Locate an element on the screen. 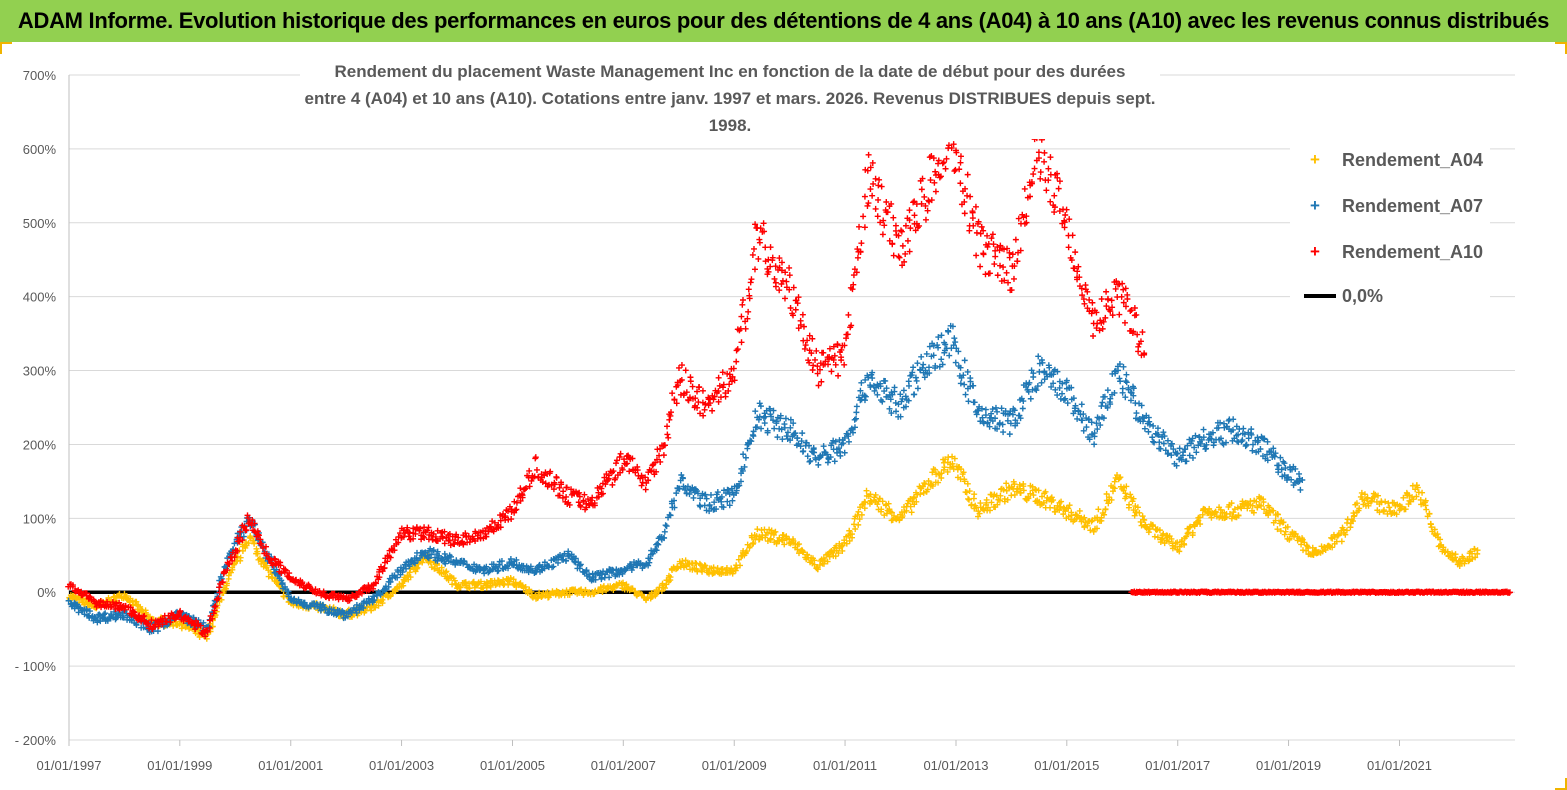  y-tick-label: 500% is located at coordinates (40, 223).